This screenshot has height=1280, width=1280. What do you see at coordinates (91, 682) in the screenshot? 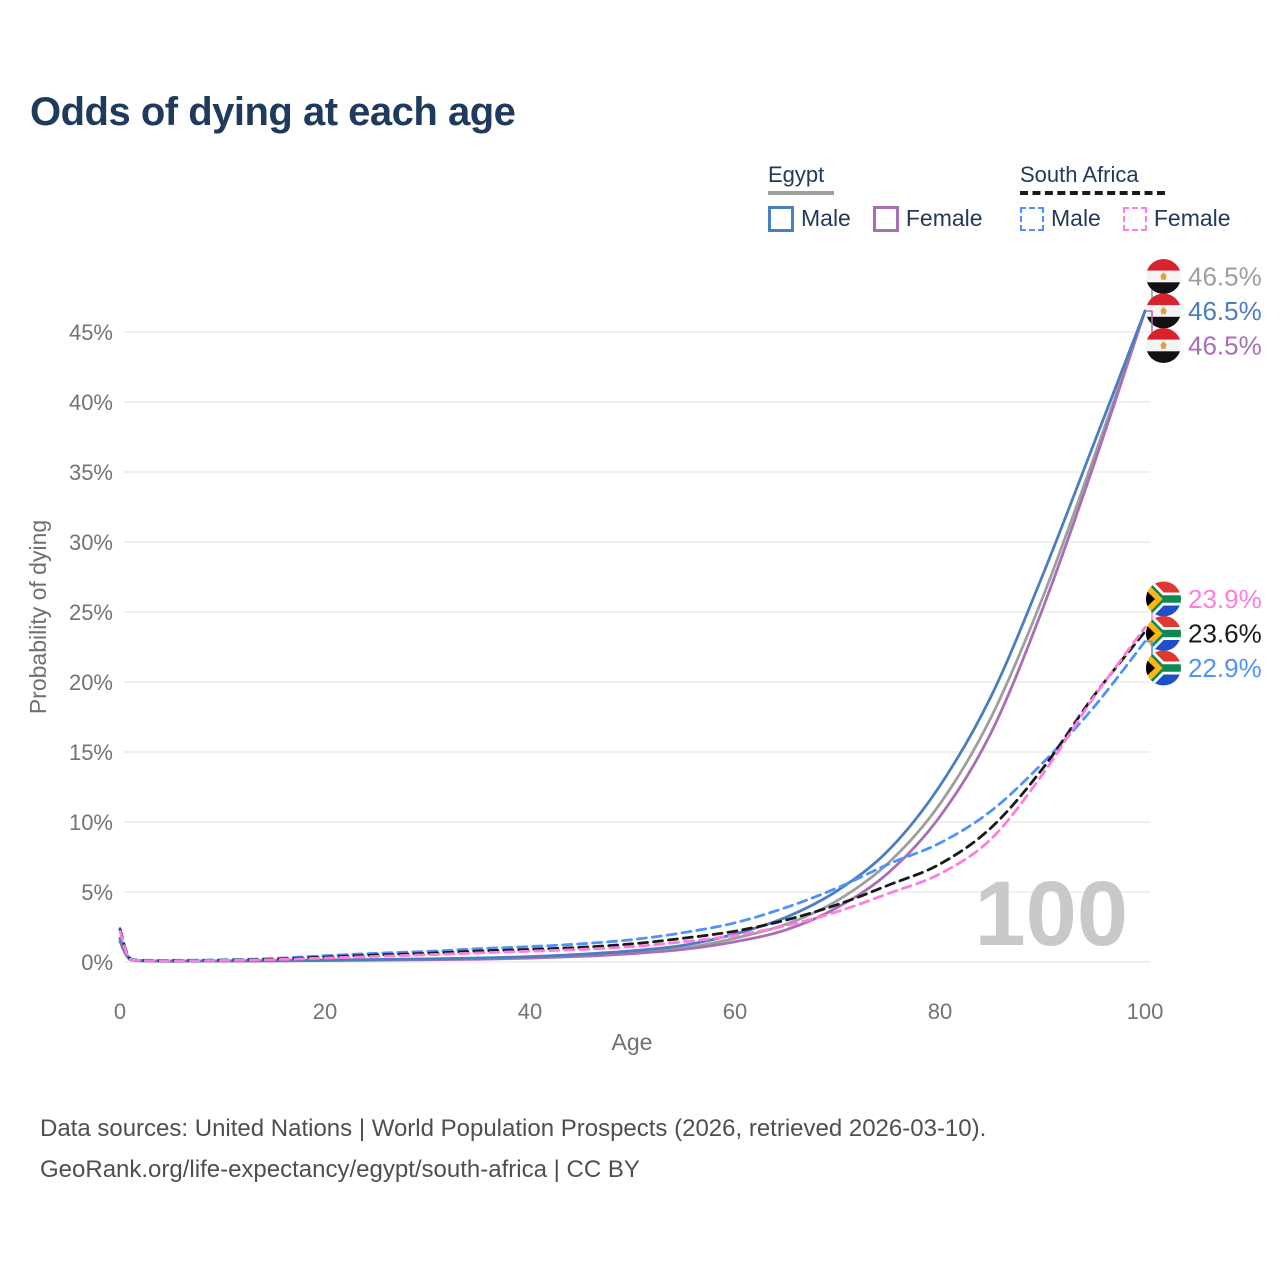
I see `y-tick-label: 20%` at bounding box center [91, 682].